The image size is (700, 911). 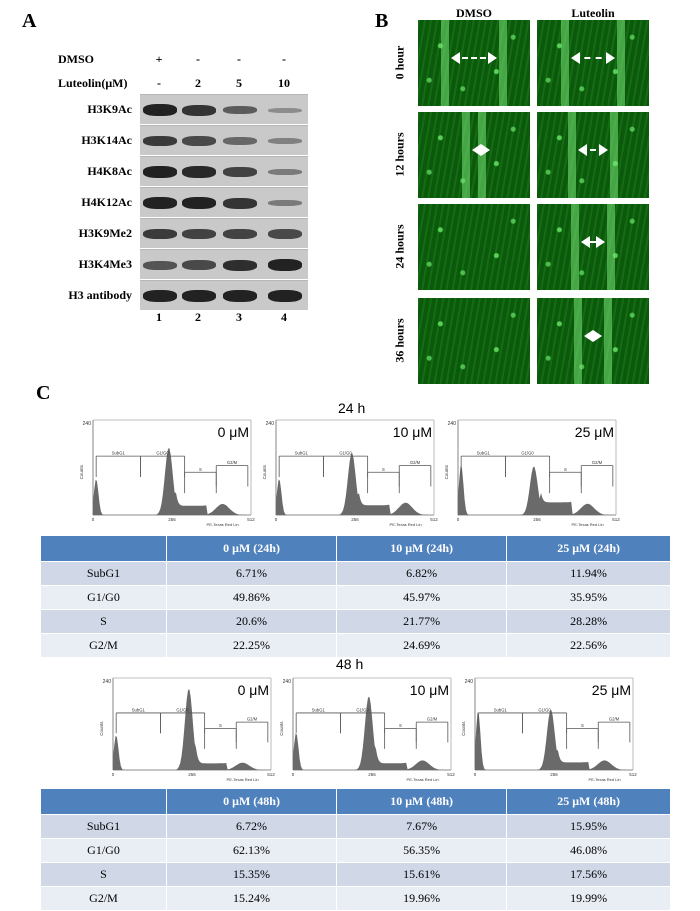 What do you see at coordinates (109, 171) in the screenshot?
I see `blot-antibody-label: H4K8Ac` at bounding box center [109, 171].